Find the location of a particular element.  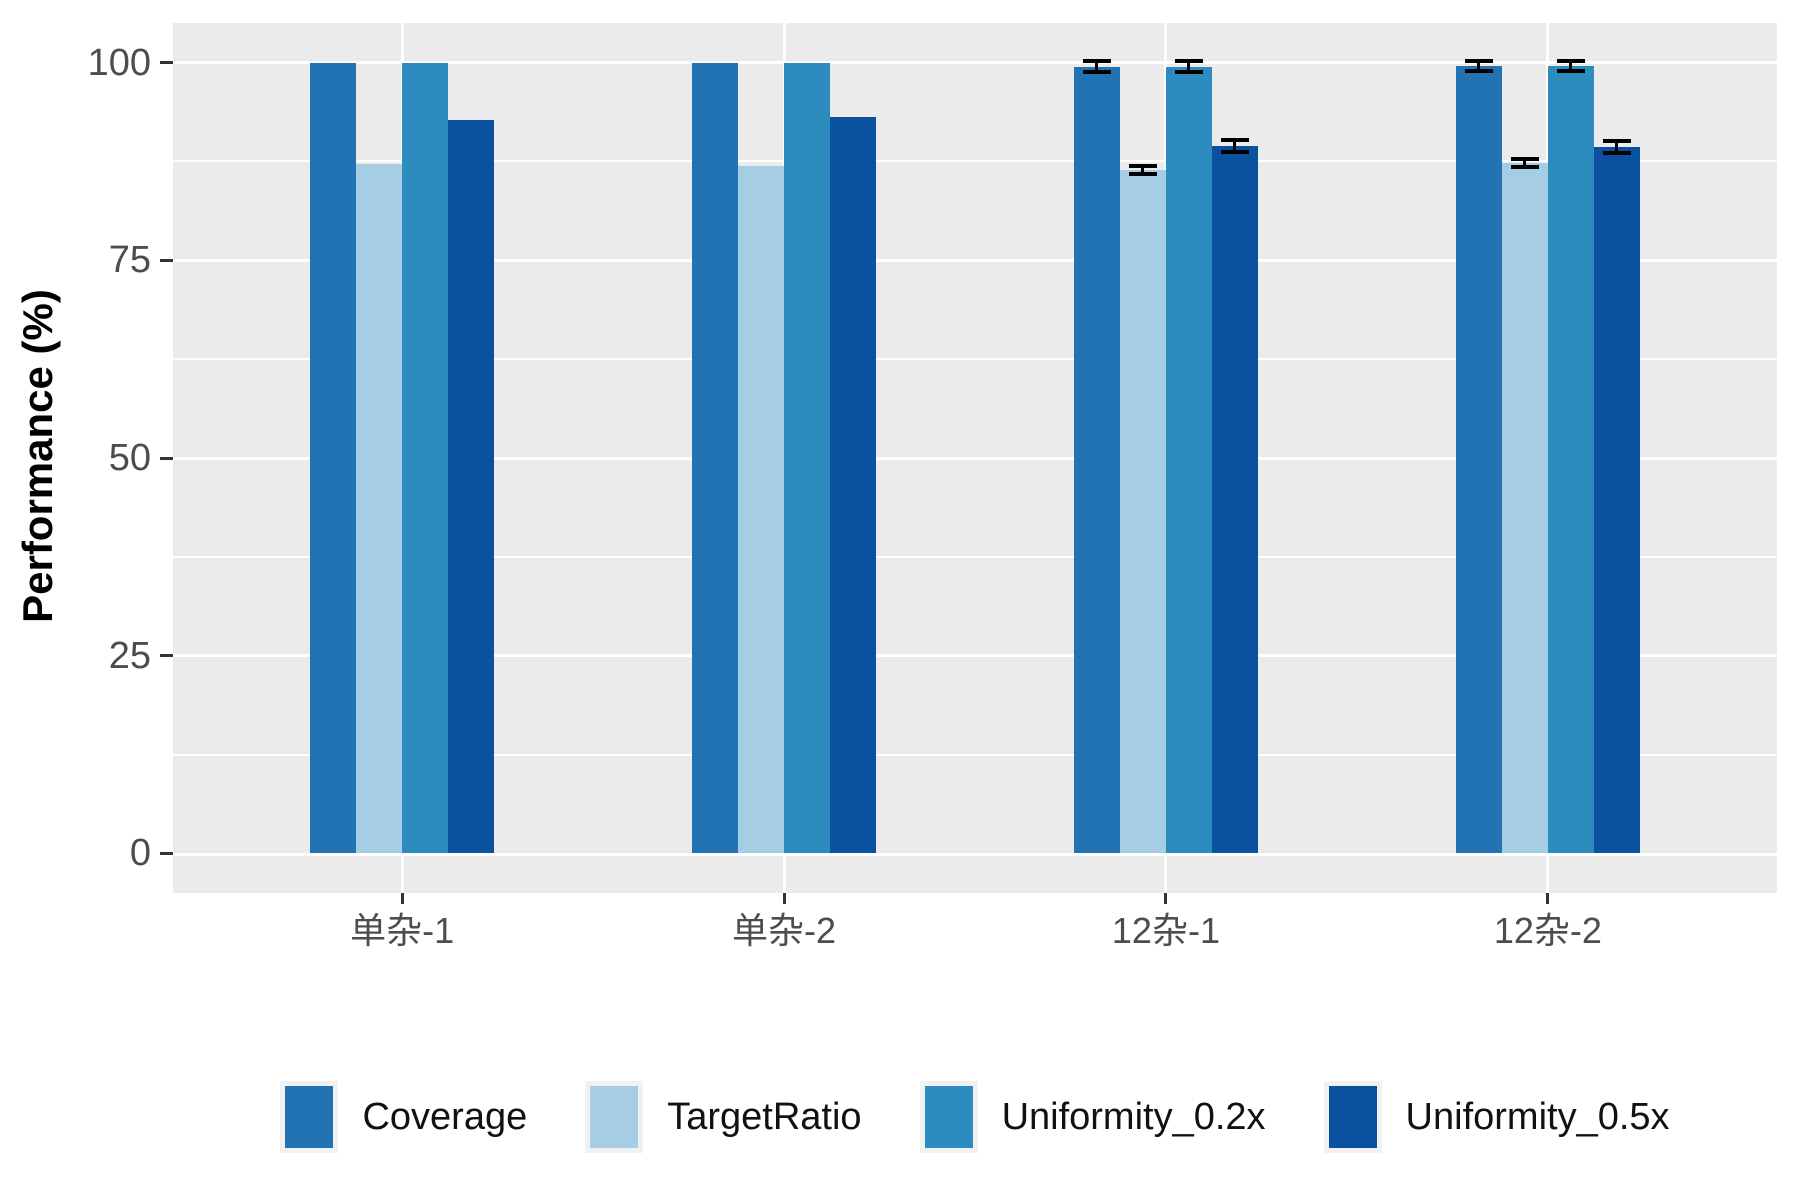

legend-label: TargetRatio is located at coordinates (764, 1117).